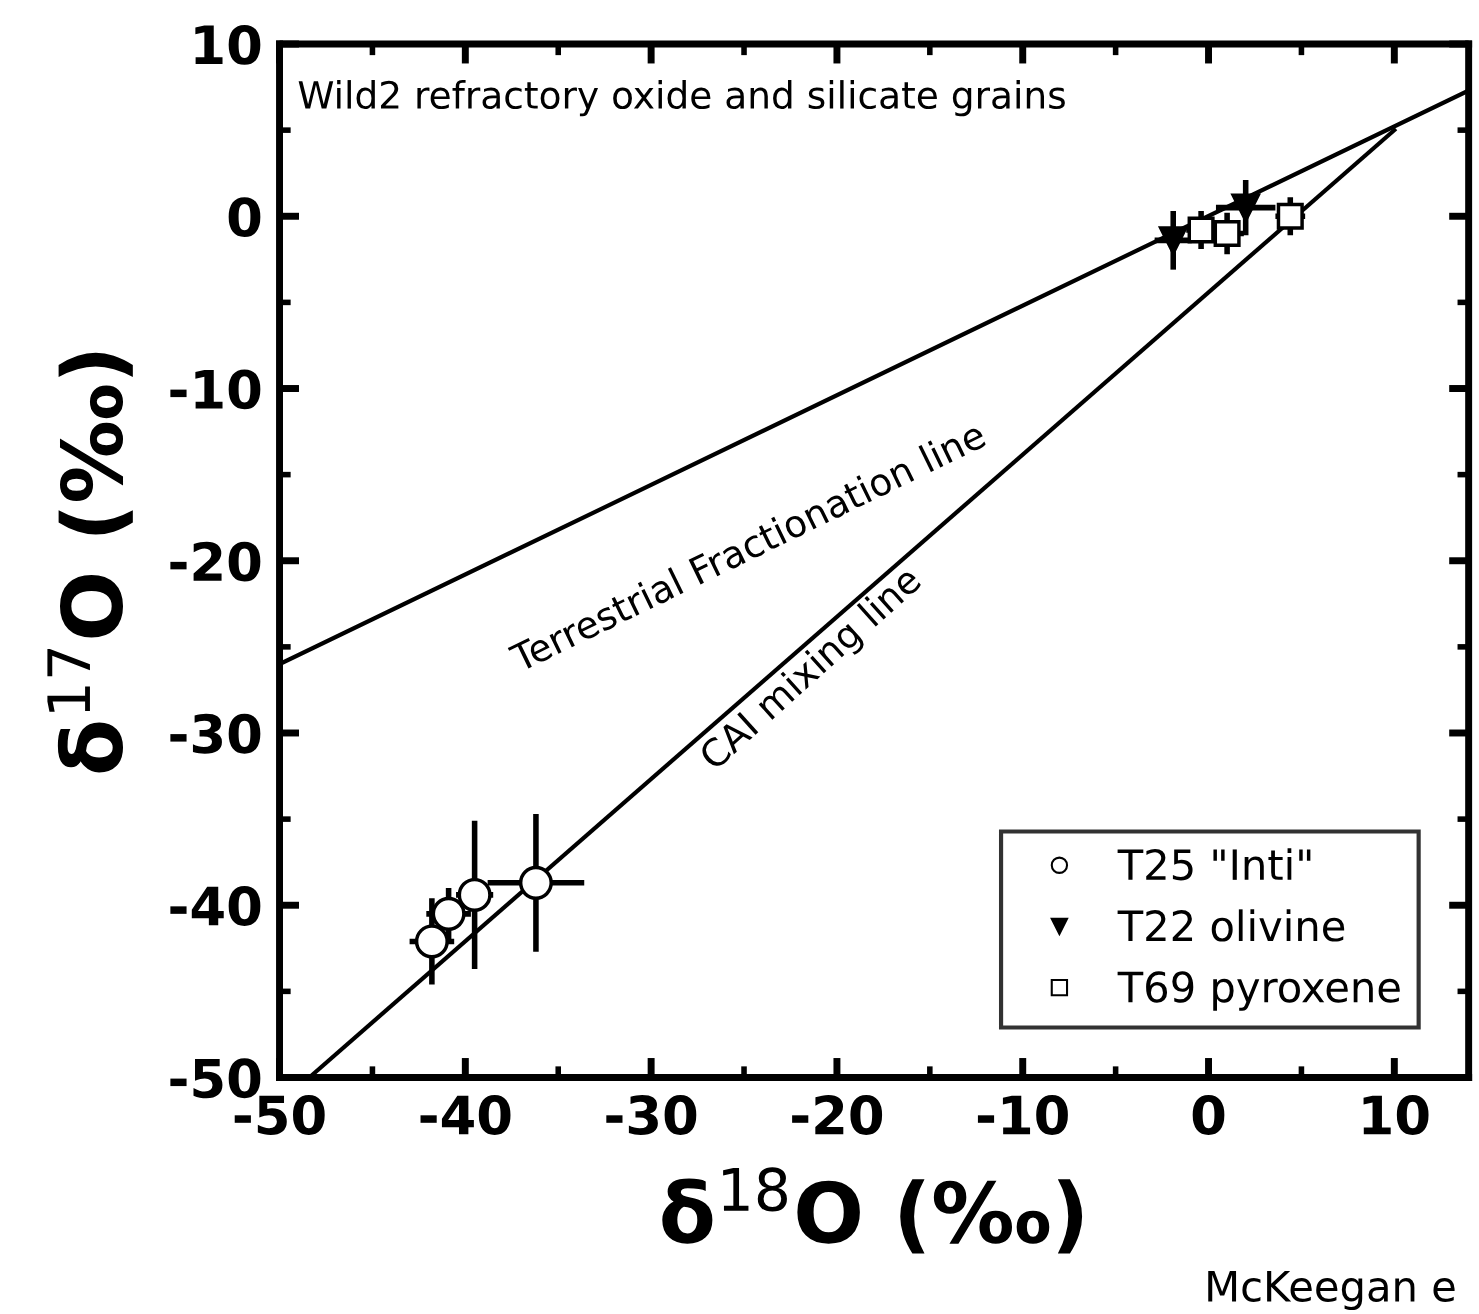 The height and width of the screenshot is (1314, 1479). Describe the element at coordinates (1022, 1115) in the screenshot. I see `x-tick-label: -10` at that location.